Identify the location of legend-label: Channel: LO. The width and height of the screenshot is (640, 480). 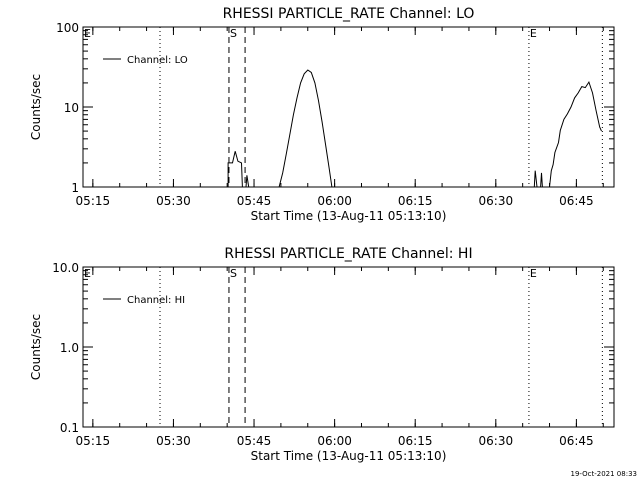
(157, 60).